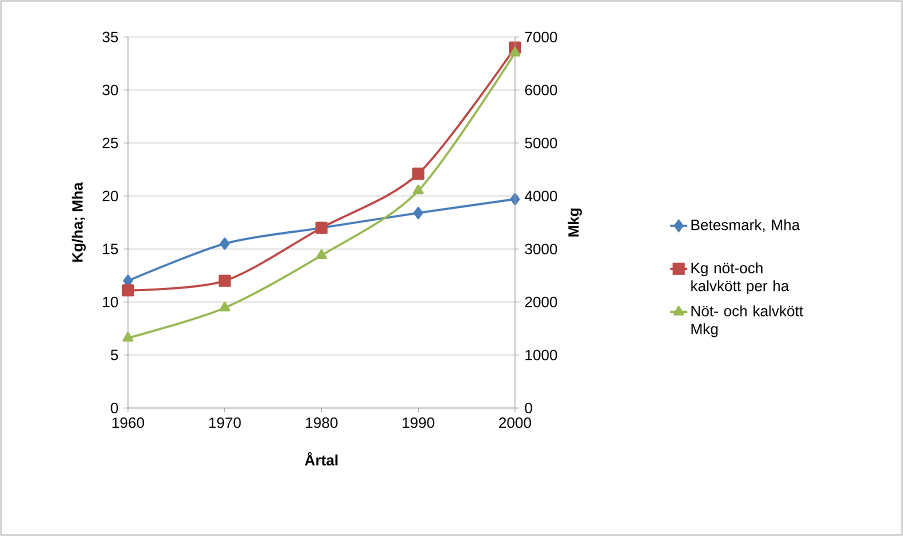 This screenshot has width=903, height=536. I want to click on y-tick-label: 20, so click(110, 196).